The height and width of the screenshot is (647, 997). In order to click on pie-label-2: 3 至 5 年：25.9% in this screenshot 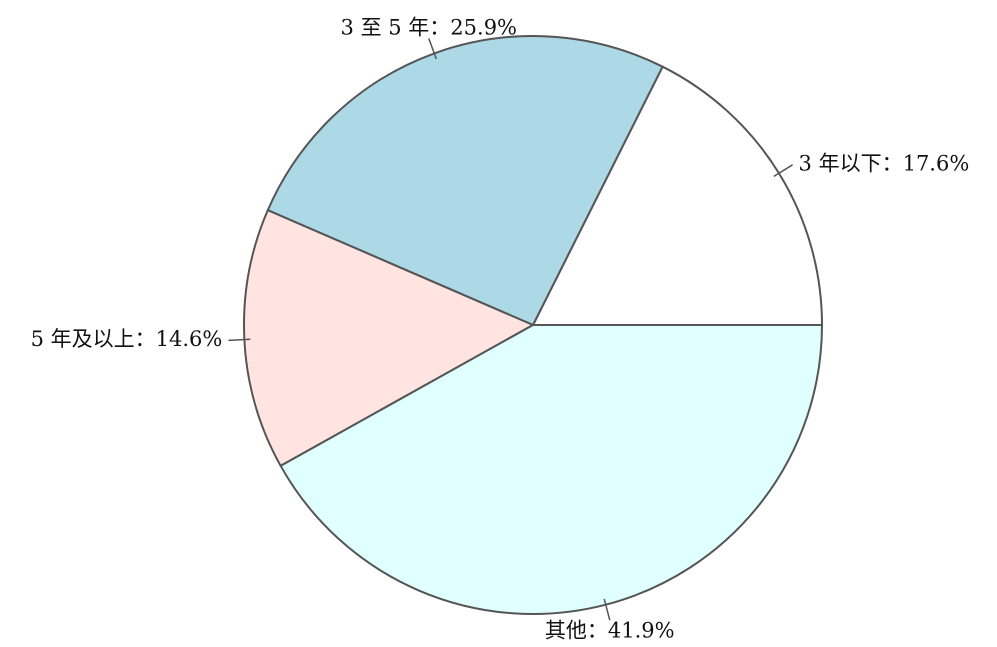, I will do `click(429, 27)`.